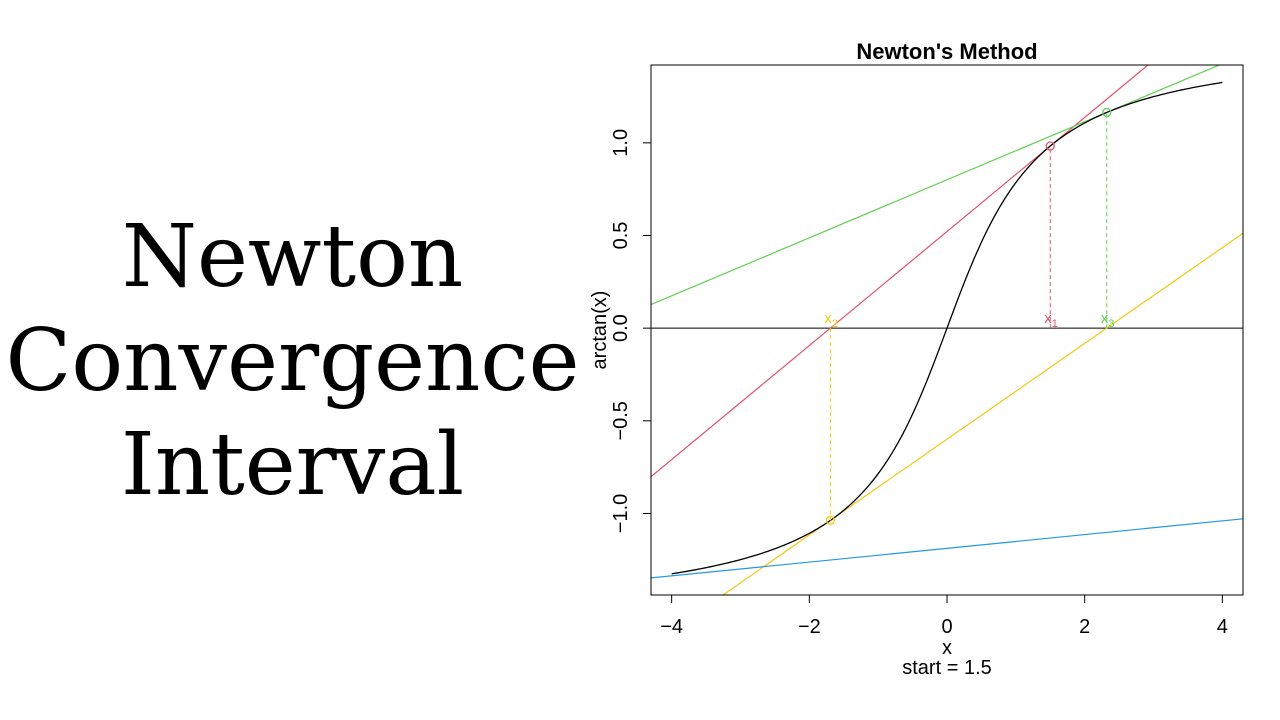  Describe the element at coordinates (1108, 320) in the screenshot. I see `iterate-label-3: x3` at that location.